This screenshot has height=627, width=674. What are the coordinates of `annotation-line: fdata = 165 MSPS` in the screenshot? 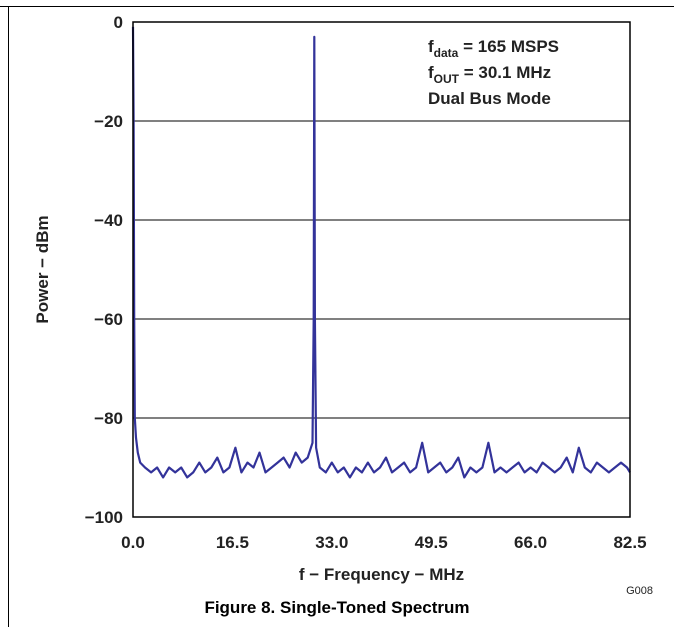 It's located at (493, 48).